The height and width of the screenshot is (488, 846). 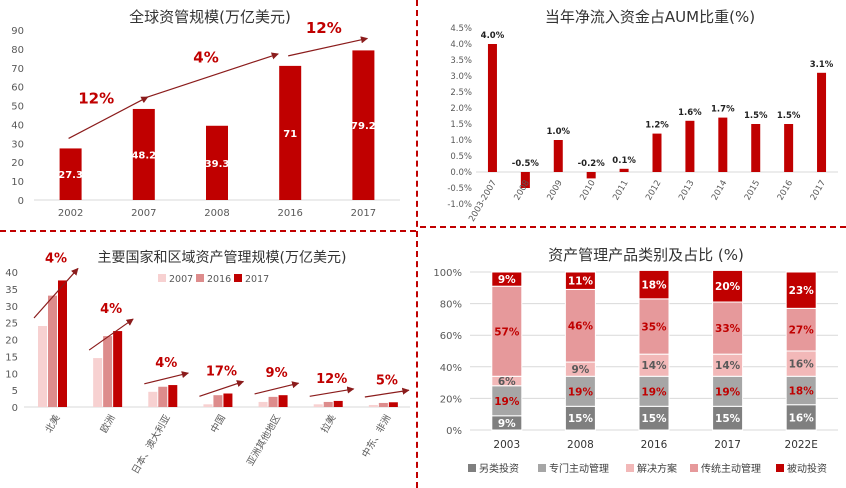 I want to click on segment-value-label: 27%, so click(x=802, y=331).